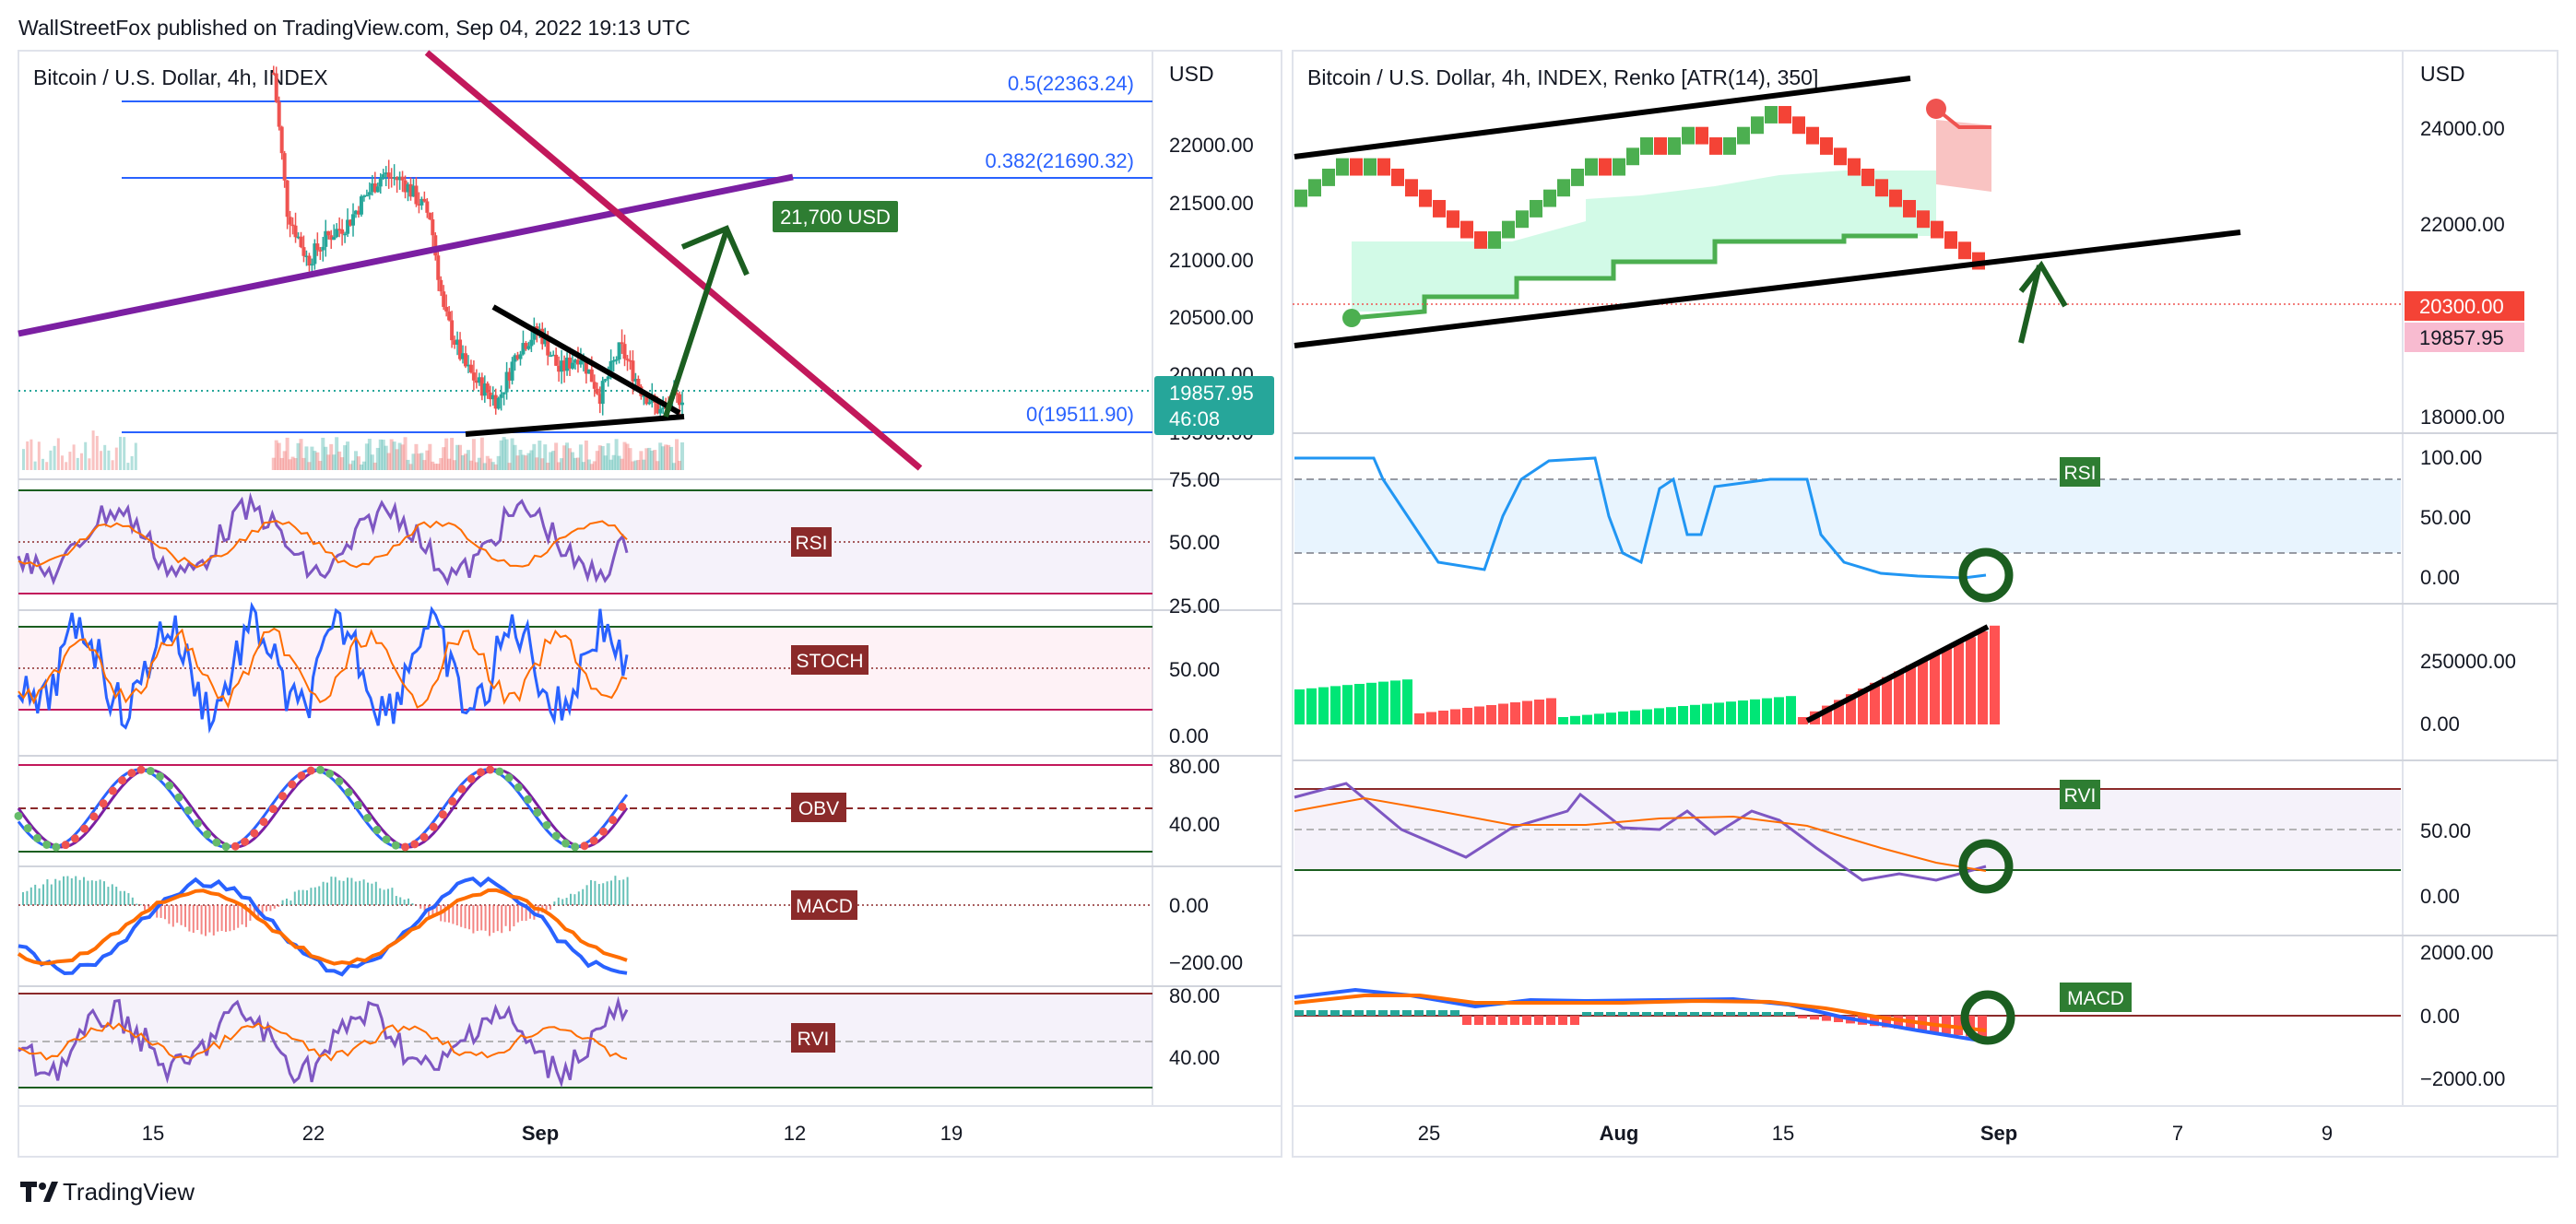 The width and height of the screenshot is (2576, 1224). What do you see at coordinates (586, 360) in the screenshot?
I see `triangle-upper-line` at bounding box center [586, 360].